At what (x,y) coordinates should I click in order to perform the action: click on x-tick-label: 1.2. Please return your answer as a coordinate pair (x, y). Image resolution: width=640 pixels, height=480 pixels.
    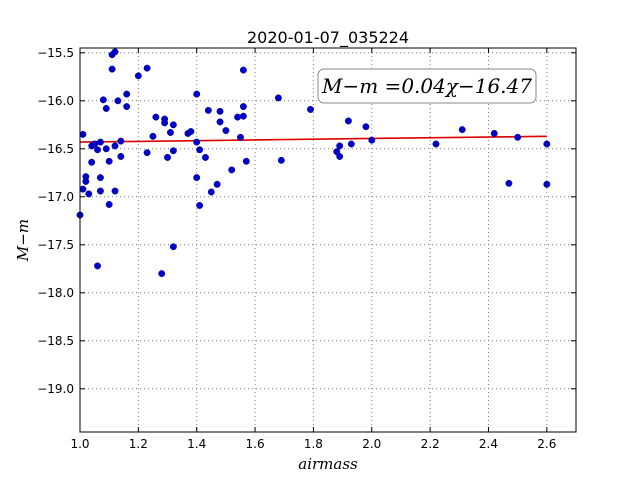
    Looking at the image, I should click on (138, 444).